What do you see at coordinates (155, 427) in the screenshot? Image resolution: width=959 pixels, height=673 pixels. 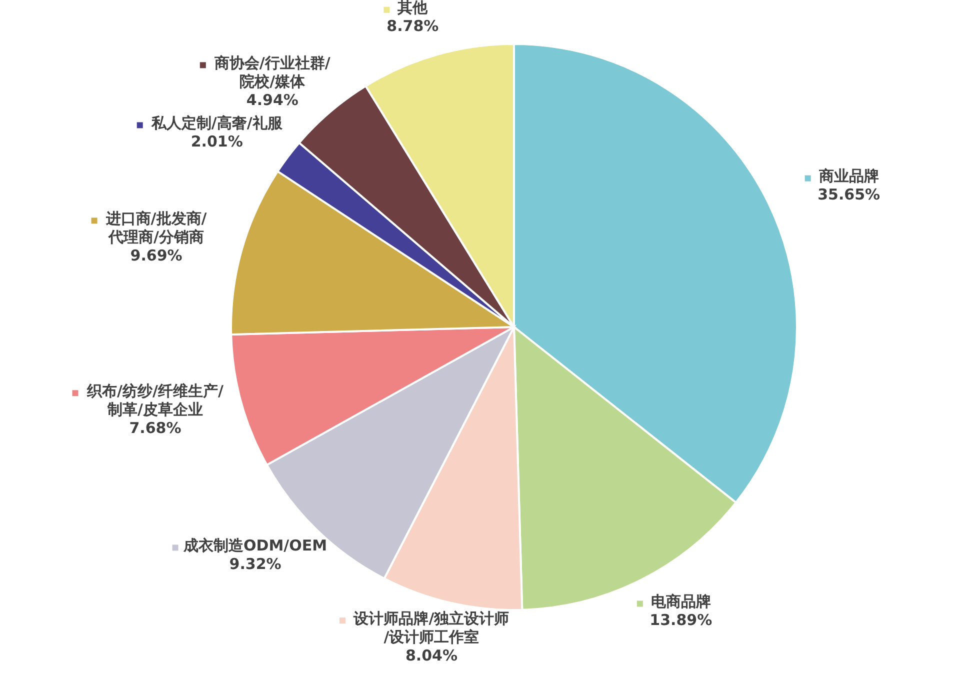 I see `data-label: 7.68%` at bounding box center [155, 427].